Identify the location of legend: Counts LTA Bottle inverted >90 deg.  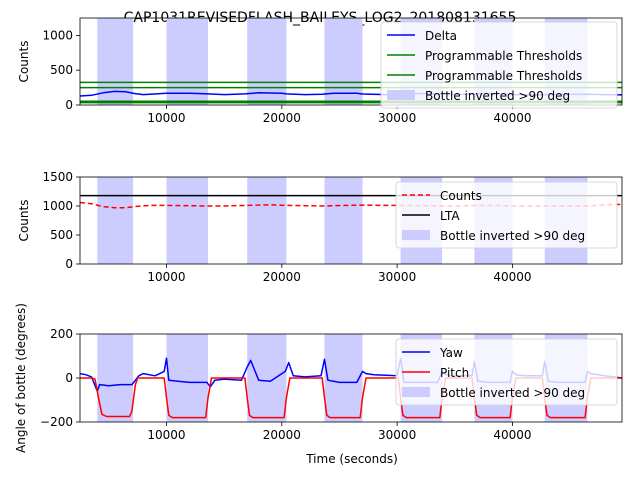
(506, 215).